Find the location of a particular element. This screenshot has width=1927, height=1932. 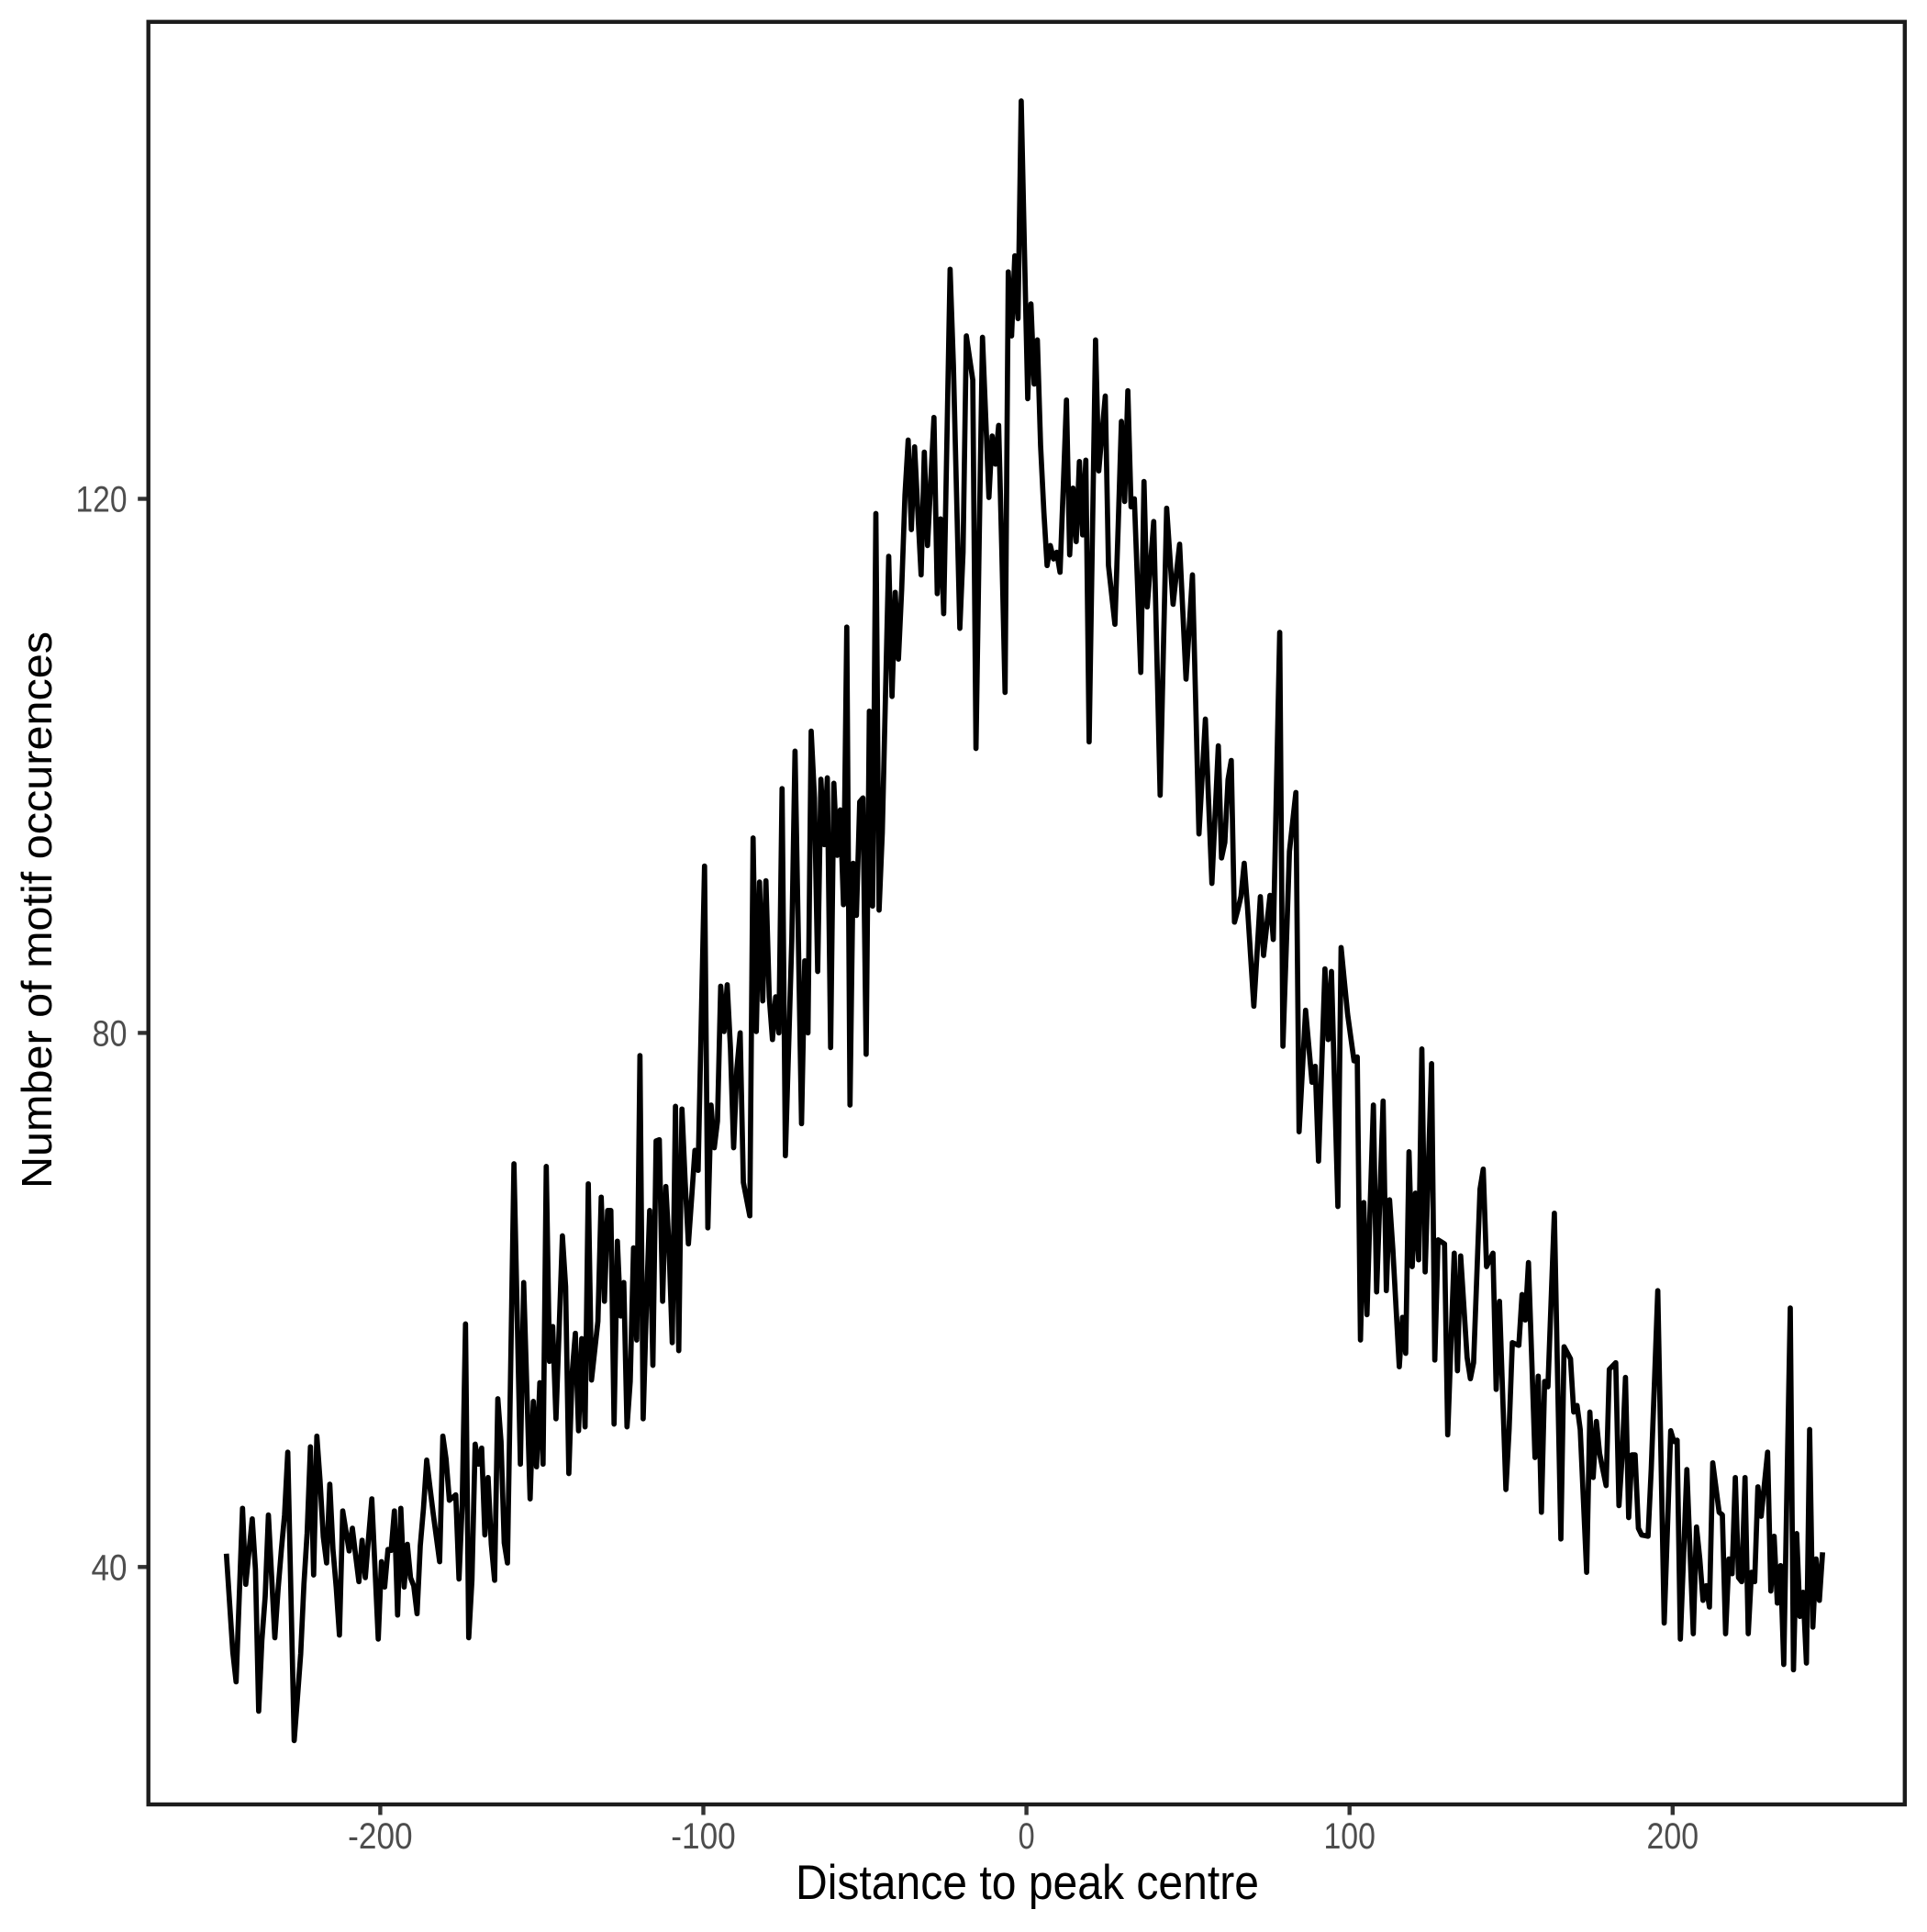

svg-text: 120 is located at coordinates (102, 500).